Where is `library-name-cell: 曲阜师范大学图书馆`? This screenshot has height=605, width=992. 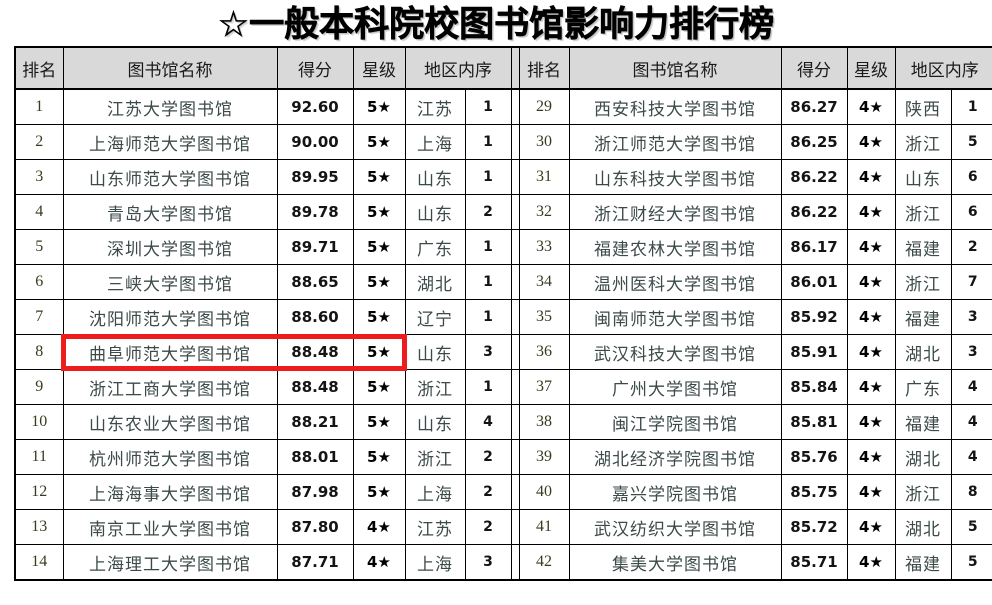
library-name-cell: 曲阜师范大学图书馆 is located at coordinates (170, 352).